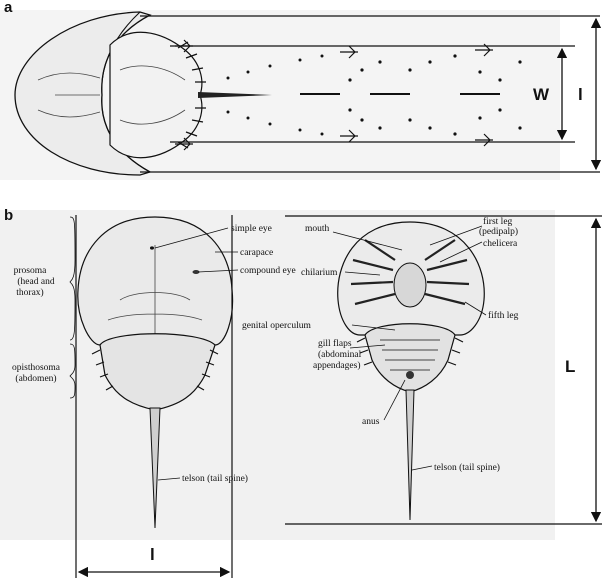 The image size is (605, 587). Describe the element at coordinates (256, 253) in the screenshot. I see `label-carapace: carapace` at that location.